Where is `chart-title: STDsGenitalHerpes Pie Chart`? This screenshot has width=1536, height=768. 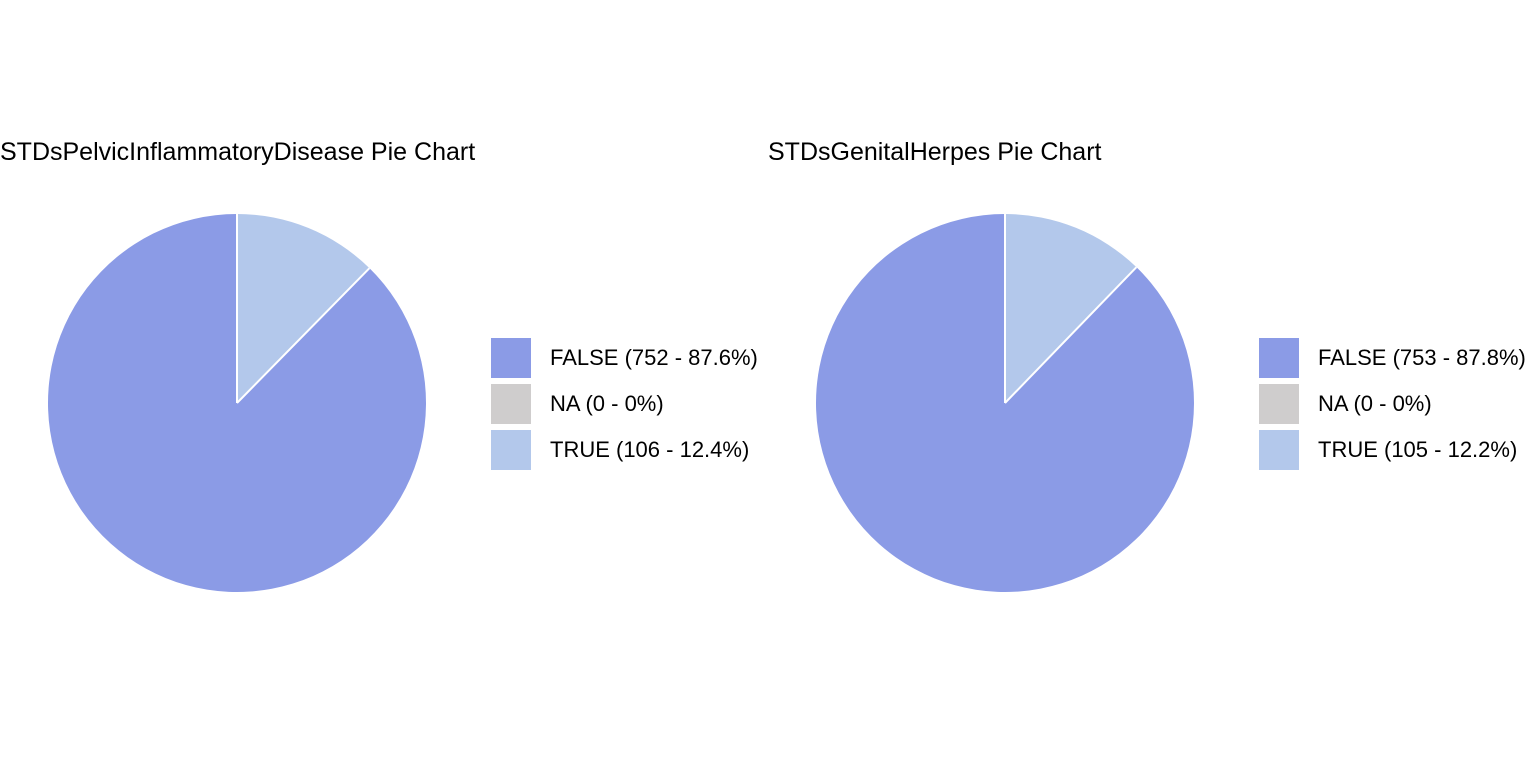 chart-title: STDsGenitalHerpes Pie Chart is located at coordinates (935, 152).